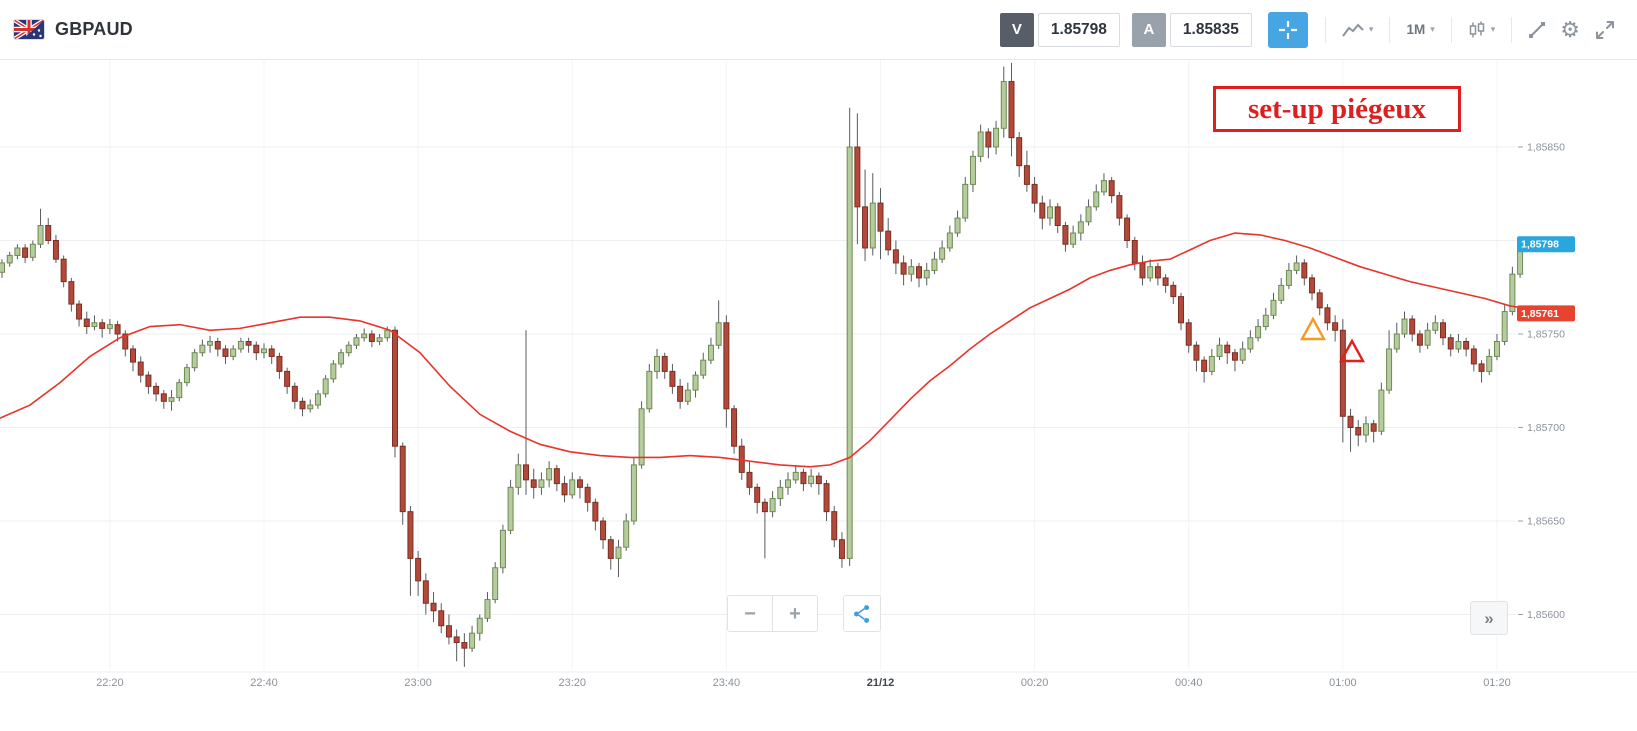 The image size is (1637, 731). What do you see at coordinates (1353, 30) in the screenshot?
I see `chart-type-icon` at bounding box center [1353, 30].